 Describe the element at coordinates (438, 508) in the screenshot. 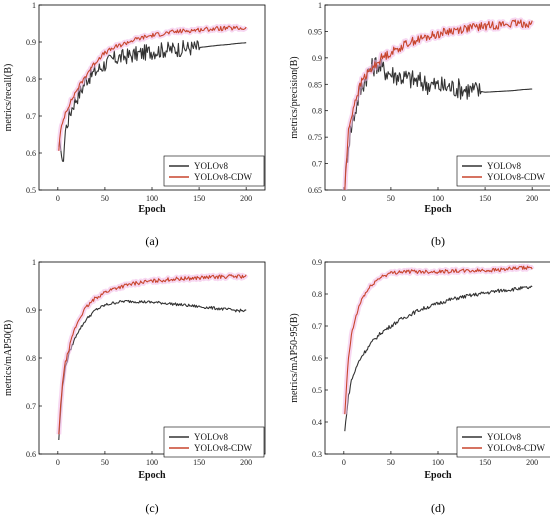

I see `panel-label: (d)` at that location.